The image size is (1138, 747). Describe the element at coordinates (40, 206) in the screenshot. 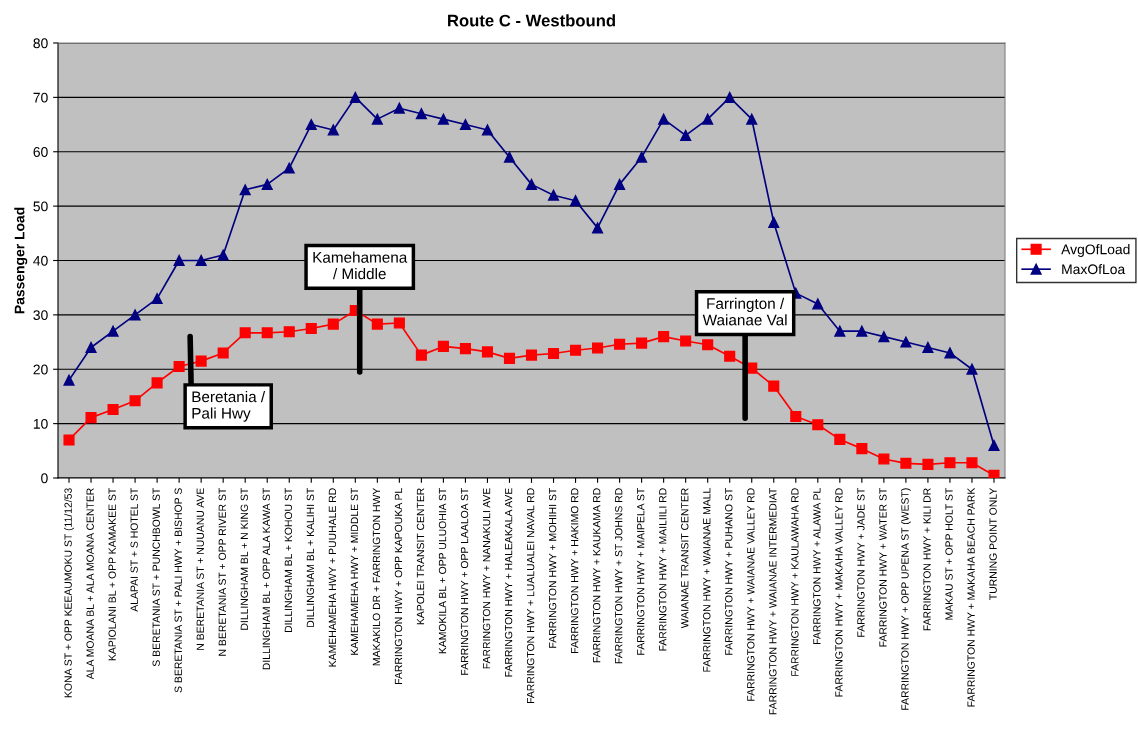

I see `y-tick-label: 50` at that location.